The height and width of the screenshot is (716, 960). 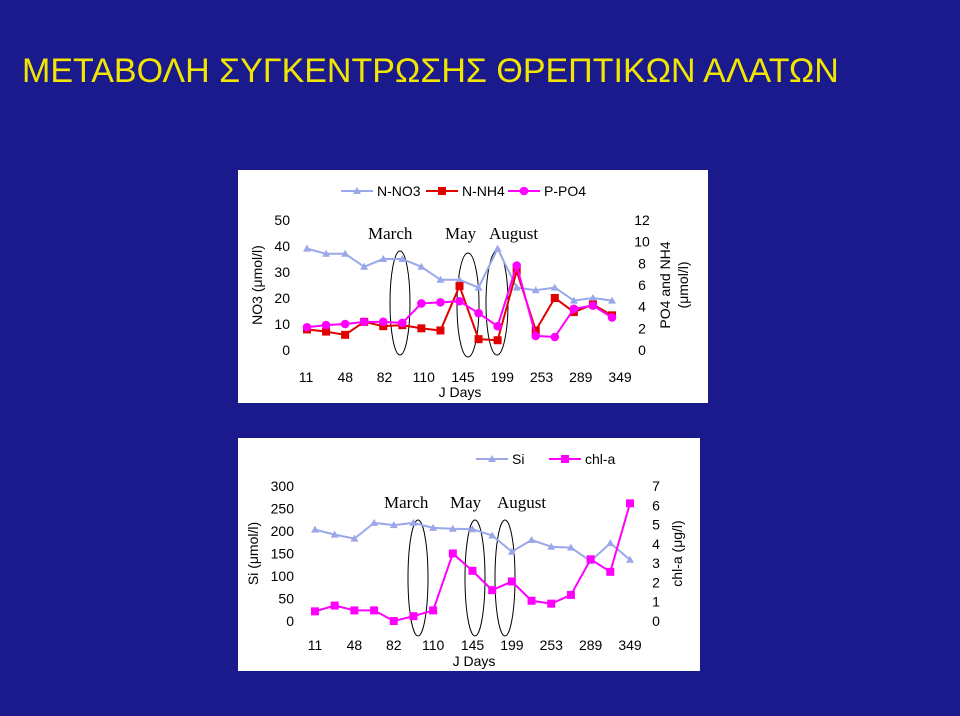 I want to click on x-tick-label: 145, so click(x=463, y=377).